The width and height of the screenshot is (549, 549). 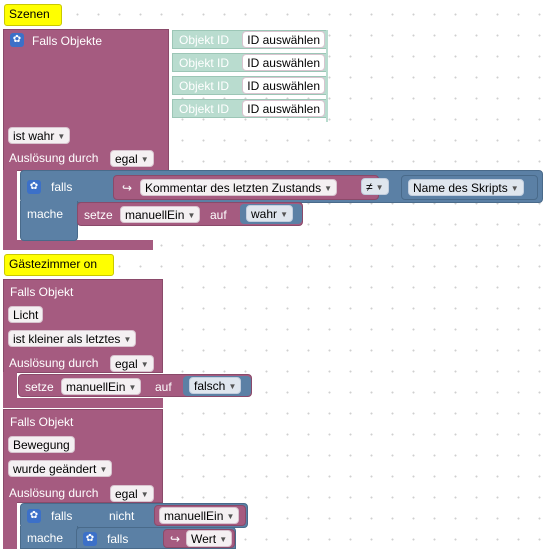 I want to click on comment-text: Gästezimmer on, so click(x=53, y=264).